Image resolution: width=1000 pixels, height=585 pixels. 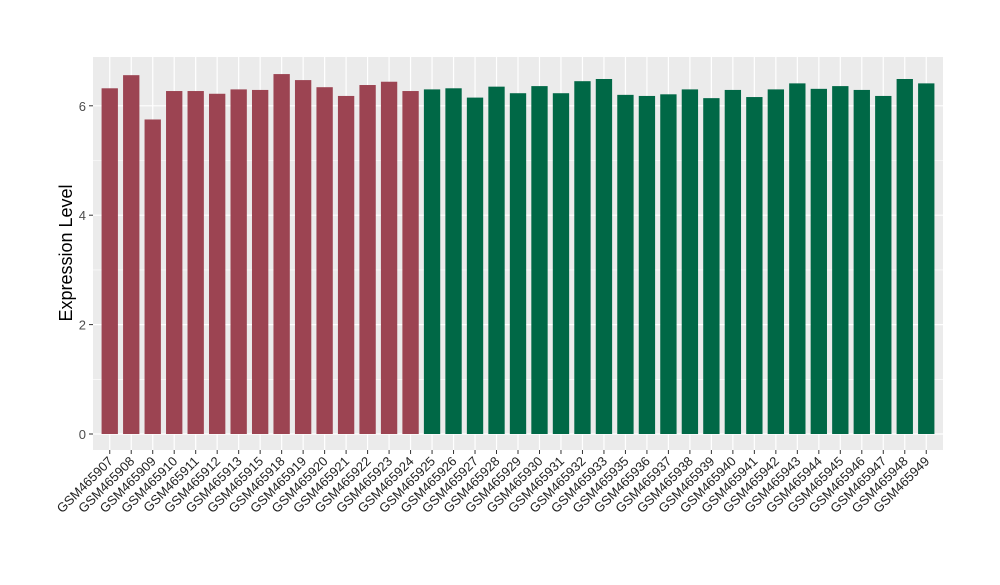 What do you see at coordinates (797, 259) in the screenshot?
I see `bar-GSM465943` at bounding box center [797, 259].